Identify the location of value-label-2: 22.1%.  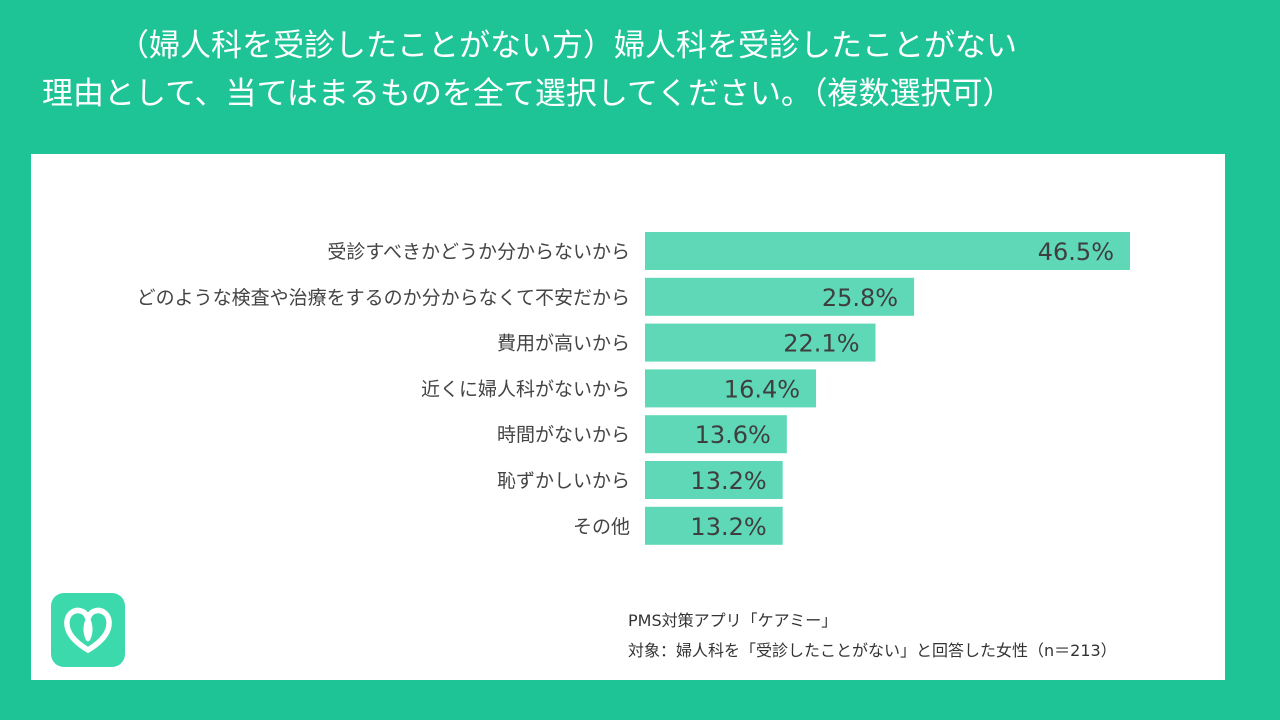
(821, 344).